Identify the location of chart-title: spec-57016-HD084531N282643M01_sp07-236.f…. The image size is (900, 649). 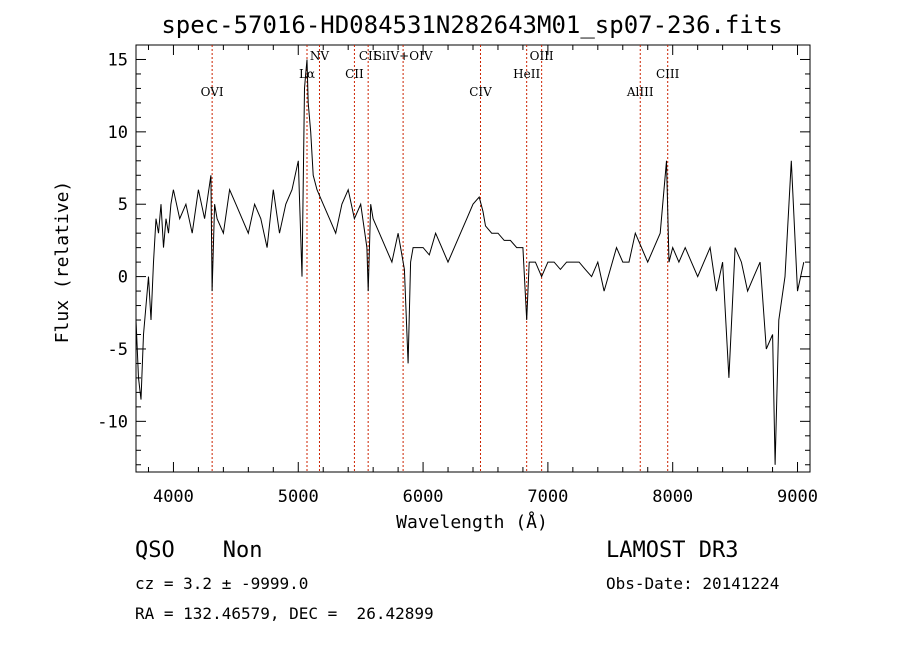
(471, 25).